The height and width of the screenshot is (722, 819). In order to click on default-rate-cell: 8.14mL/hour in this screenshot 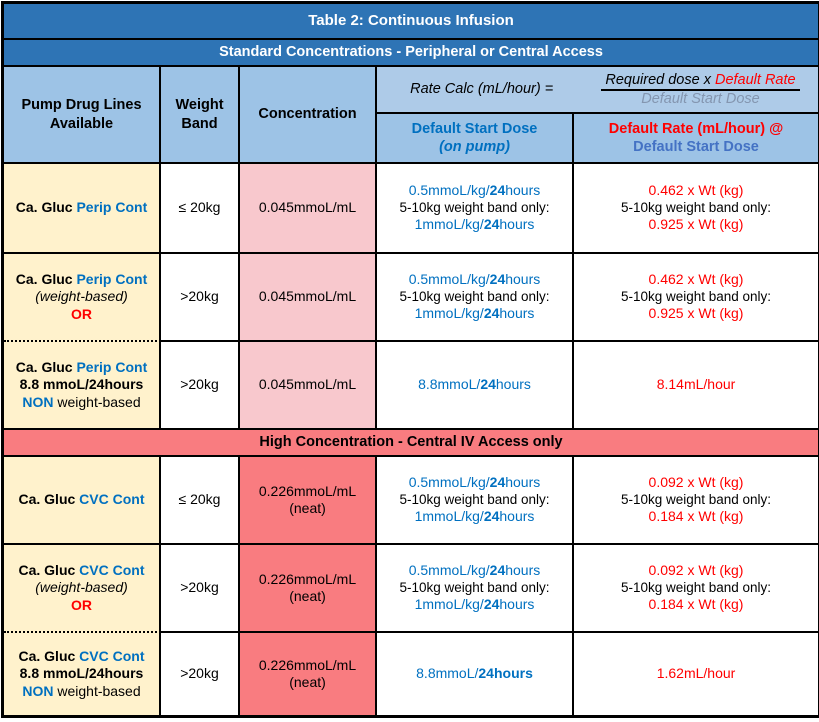, I will do `click(696, 386)`.